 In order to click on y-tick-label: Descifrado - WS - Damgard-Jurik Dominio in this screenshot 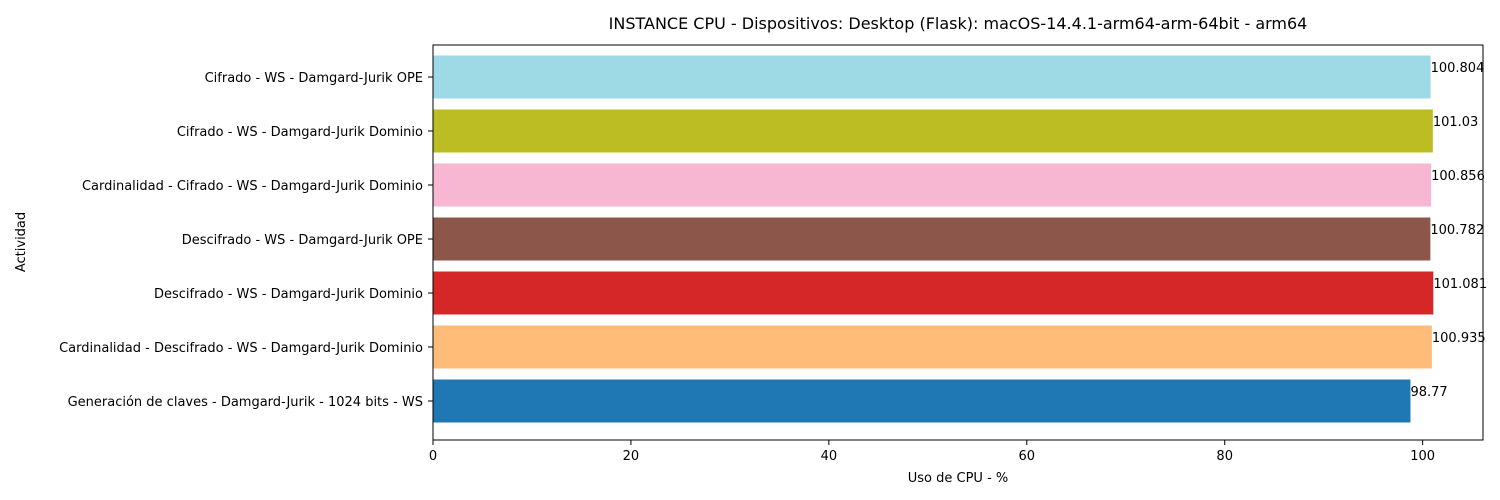, I will do `click(288, 294)`.